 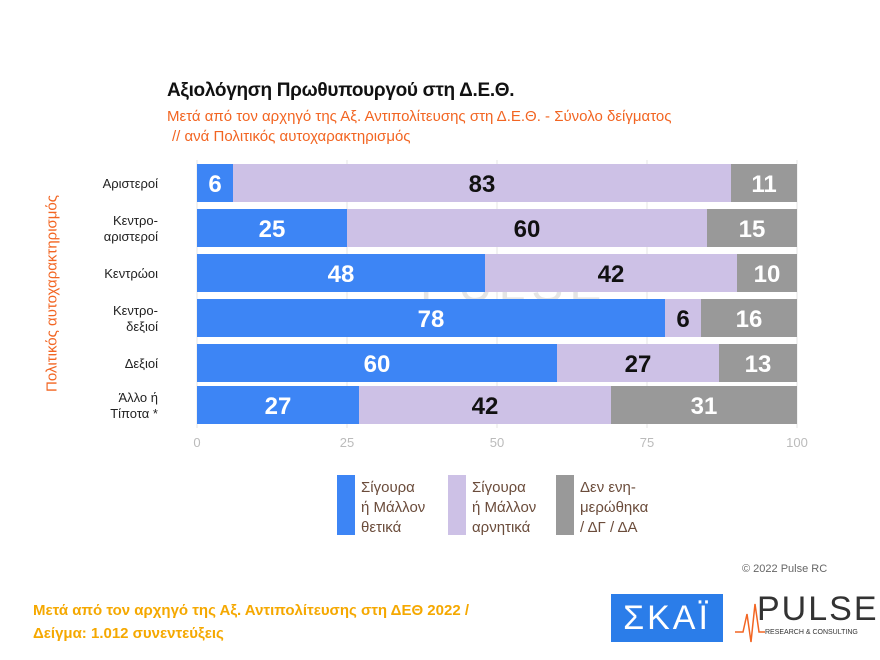 What do you see at coordinates (504, 507) in the screenshot?
I see `legend-label: Σίγουρα ή Μάλλον αρνητικά` at bounding box center [504, 507].